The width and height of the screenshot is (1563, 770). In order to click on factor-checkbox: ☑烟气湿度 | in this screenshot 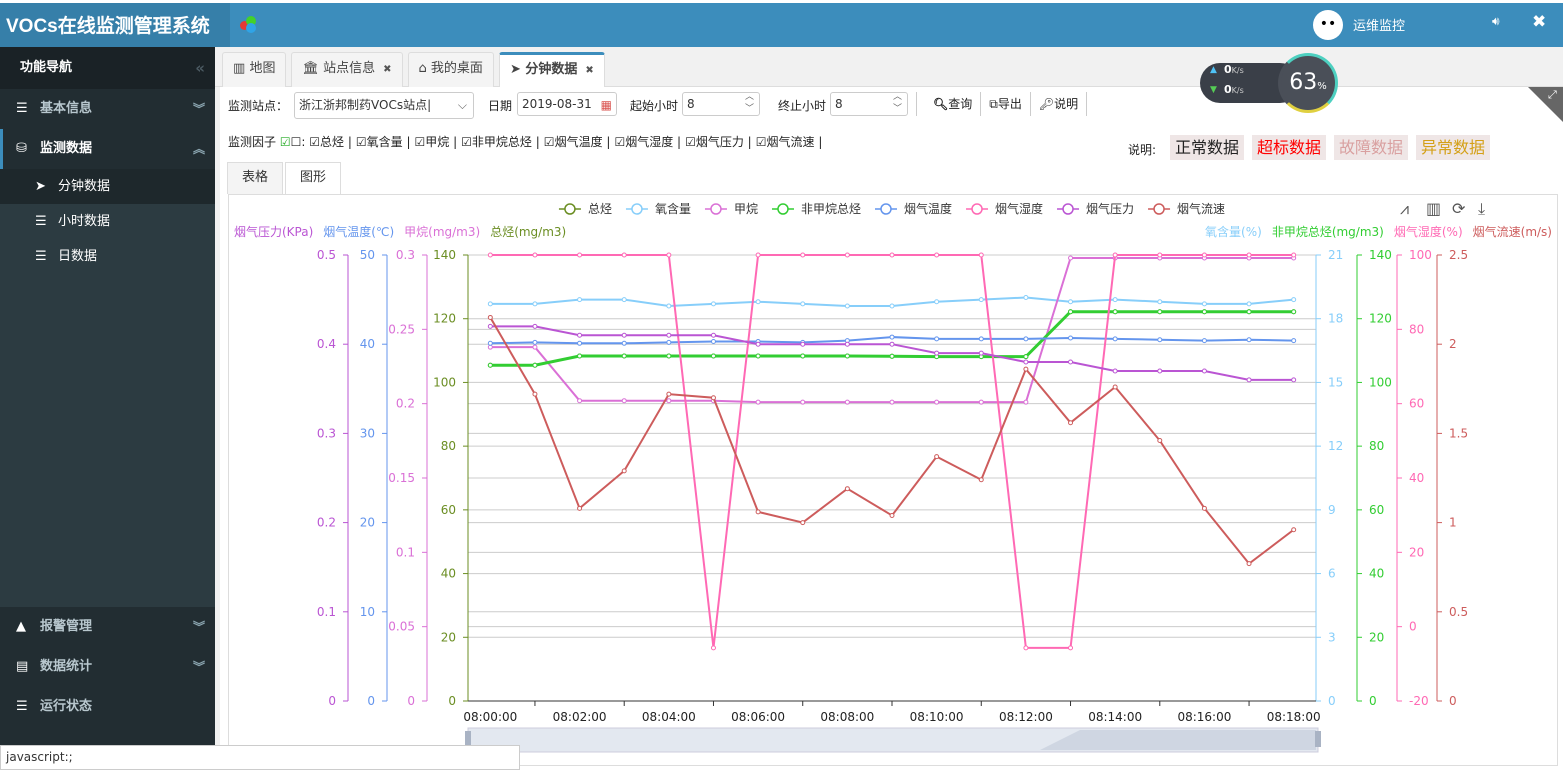, I will do `click(648, 142)`.